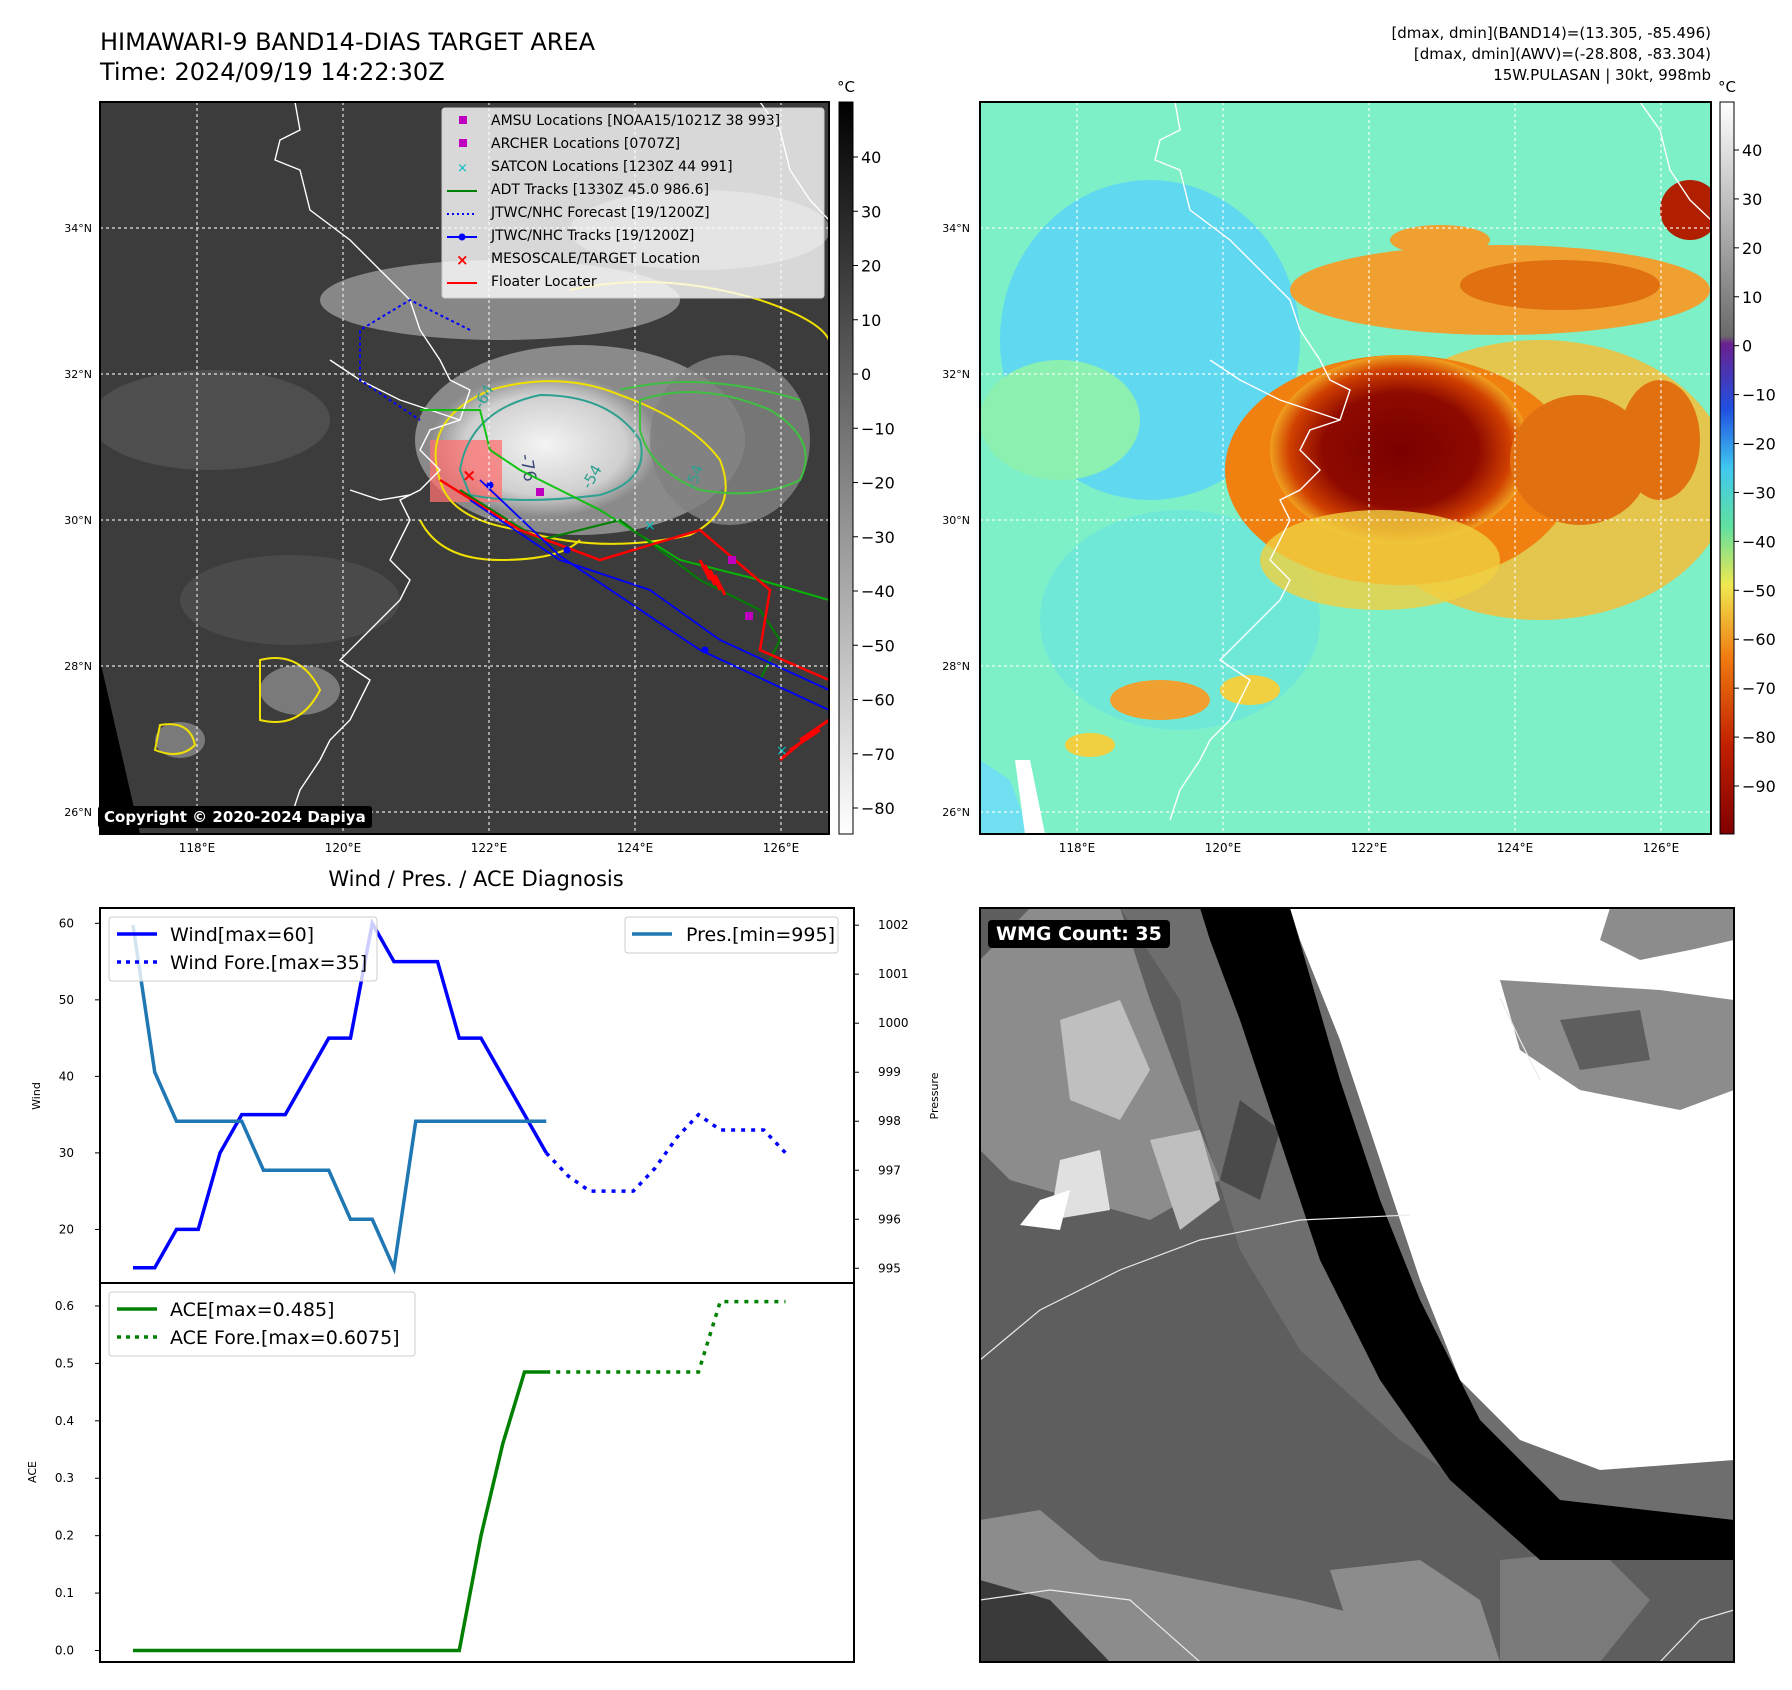 Image resolution: width=1792 pixels, height=1690 pixels. I want to click on lon-label-left: 122°E, so click(489, 848).